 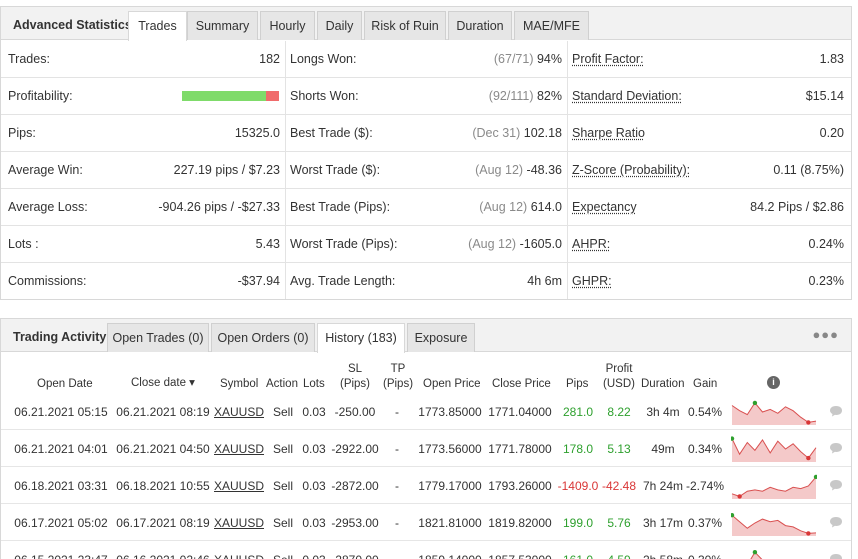 I want to click on header-duration: Duration, so click(x=663, y=384).